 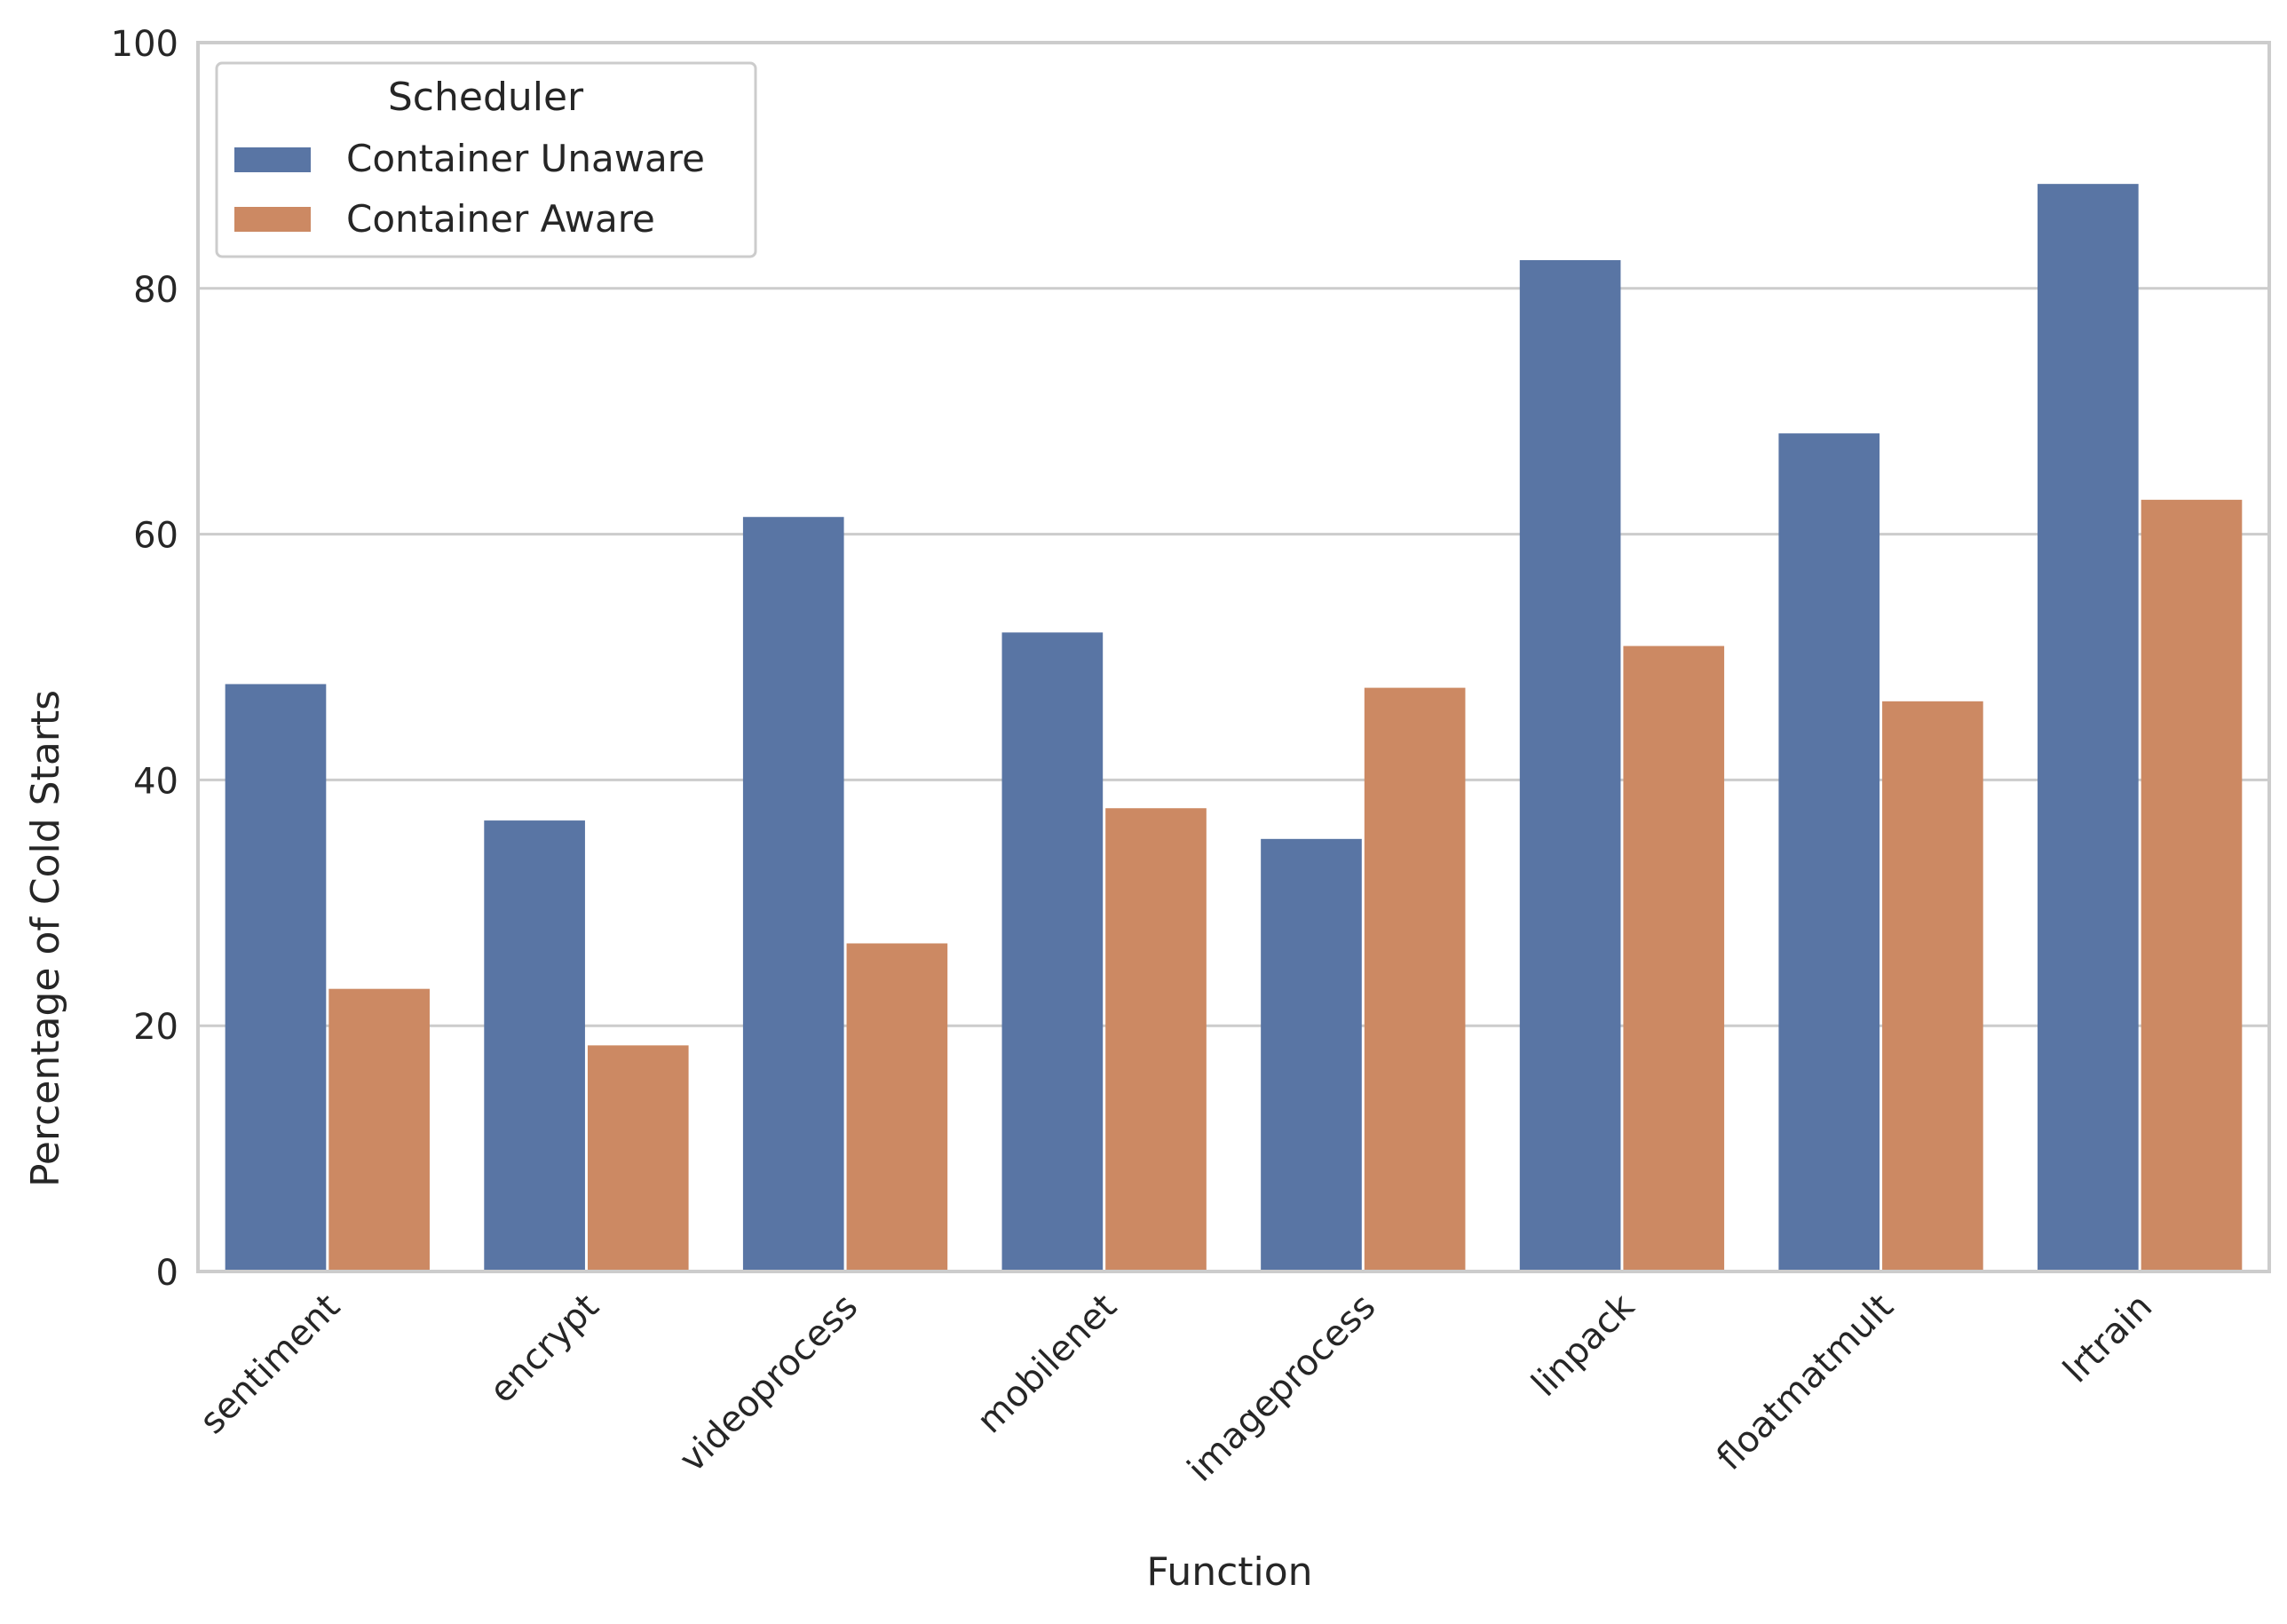 I want to click on y-tick-label: 20, so click(x=155, y=1027).